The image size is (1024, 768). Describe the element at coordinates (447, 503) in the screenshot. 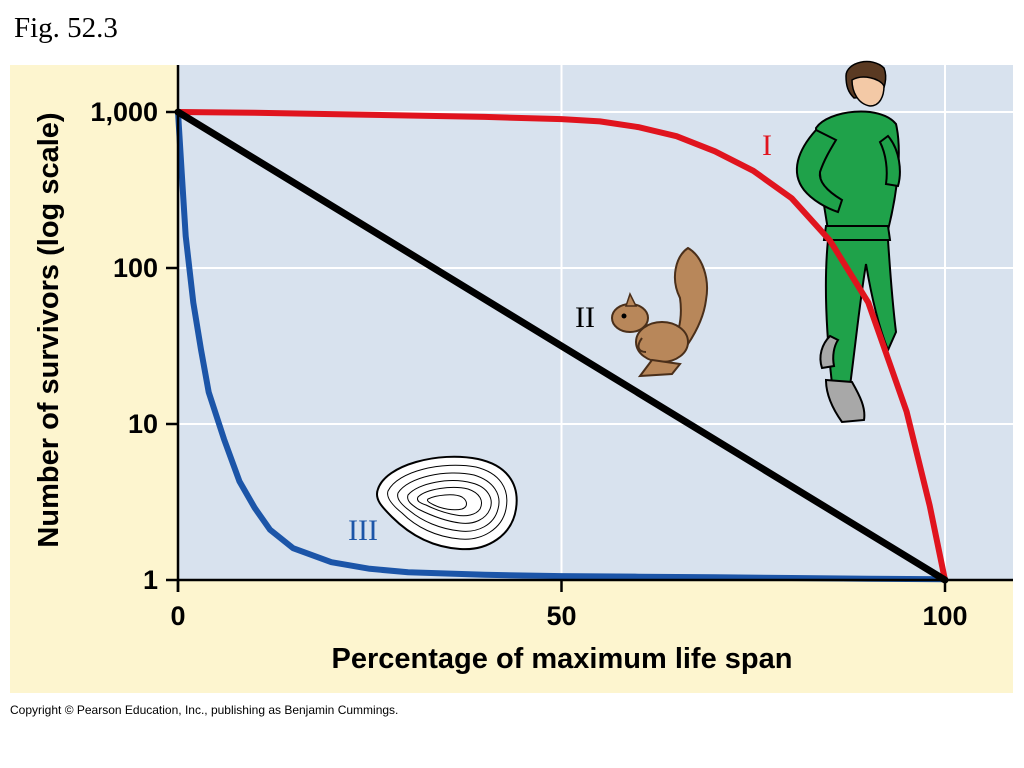

I see `oyster-shell-icon` at that location.